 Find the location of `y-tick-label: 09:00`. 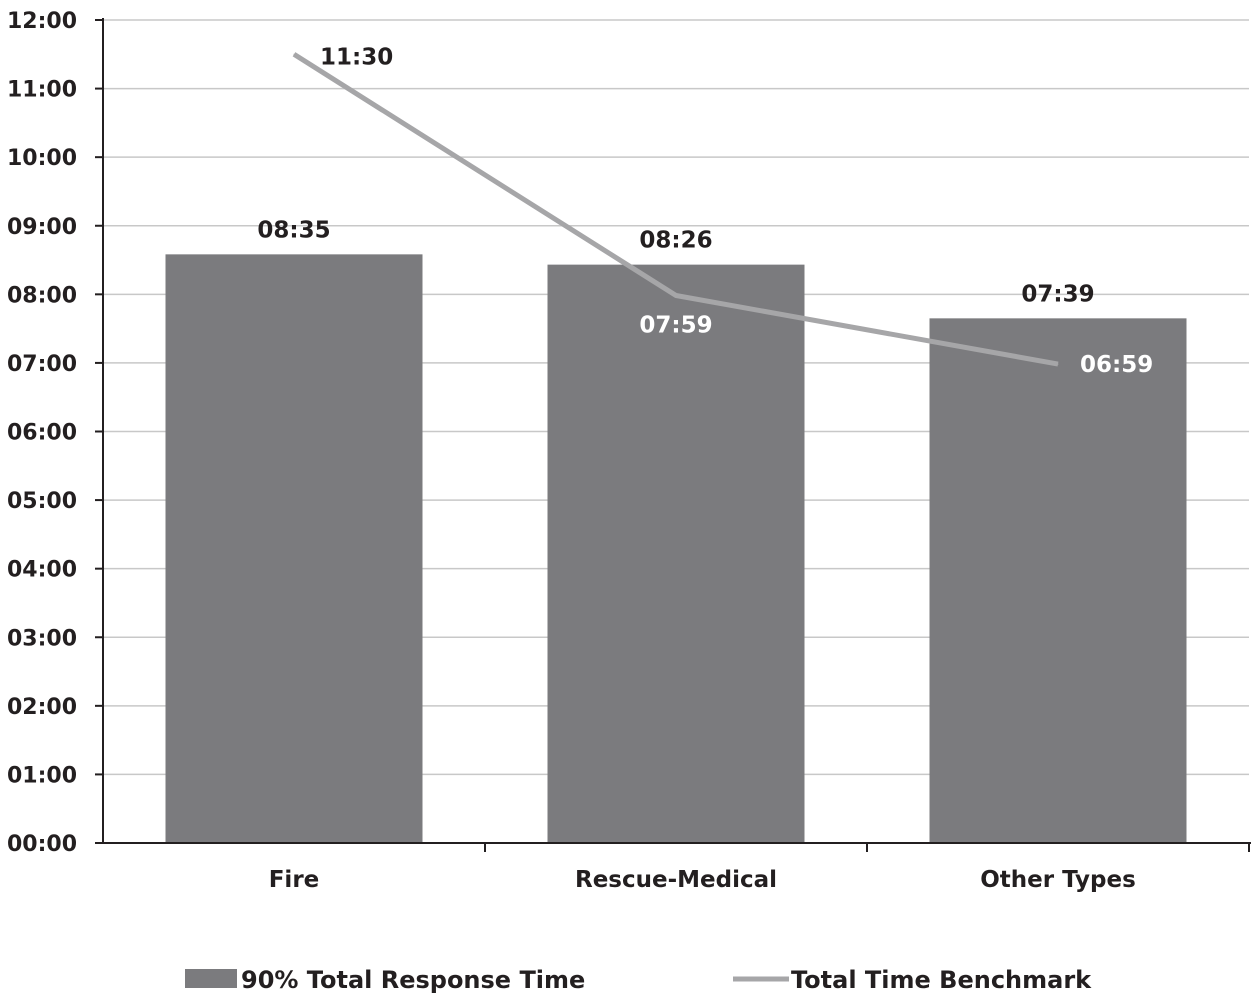

y-tick-label: 09:00 is located at coordinates (42, 227).